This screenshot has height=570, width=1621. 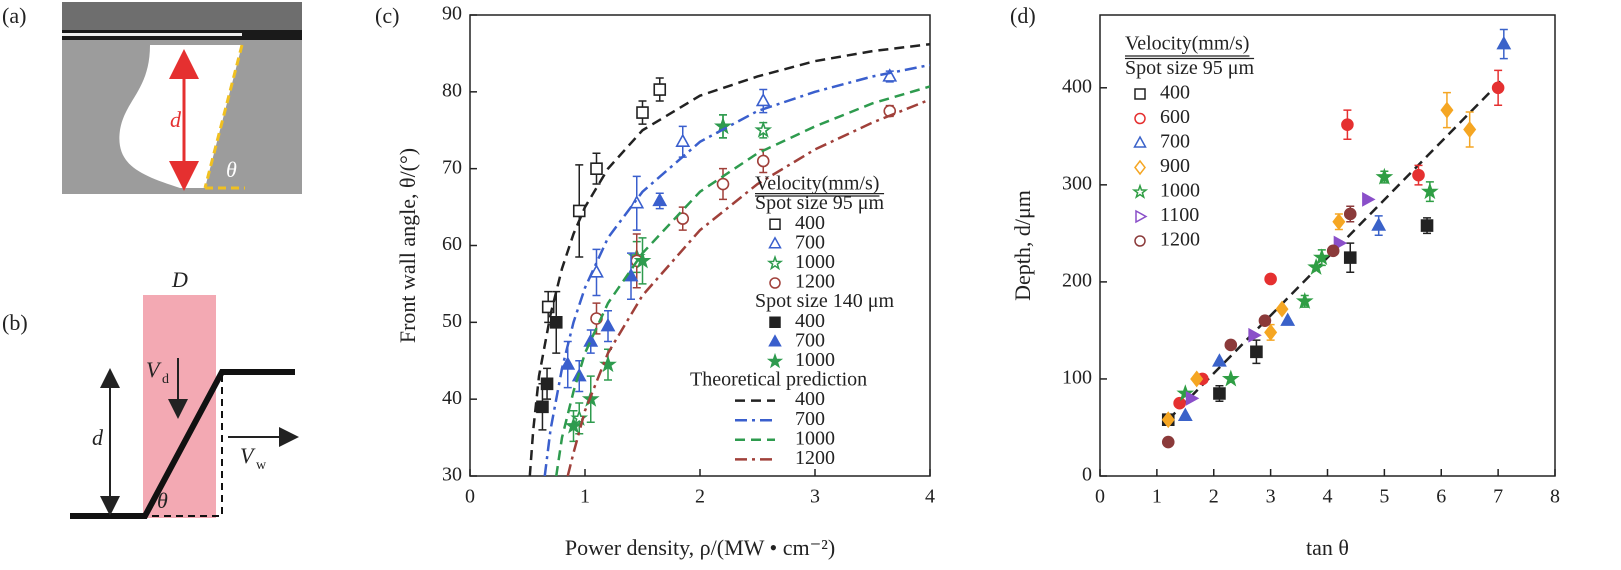 What do you see at coordinates (1022, 245) in the screenshot?
I see `y-axis-label: Depth, d/μm` at bounding box center [1022, 245].